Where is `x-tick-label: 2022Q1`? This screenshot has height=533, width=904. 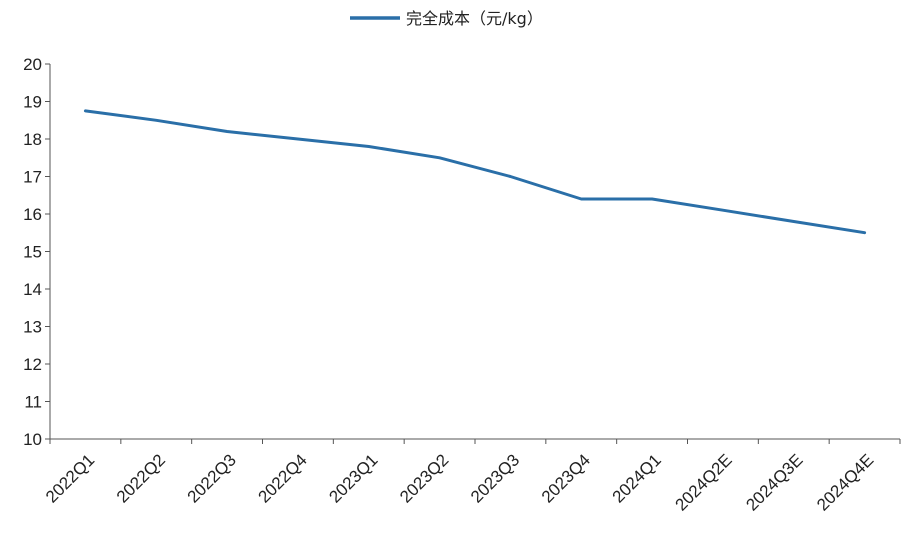
x-tick-label: 2022Q1 is located at coordinates (70, 478).